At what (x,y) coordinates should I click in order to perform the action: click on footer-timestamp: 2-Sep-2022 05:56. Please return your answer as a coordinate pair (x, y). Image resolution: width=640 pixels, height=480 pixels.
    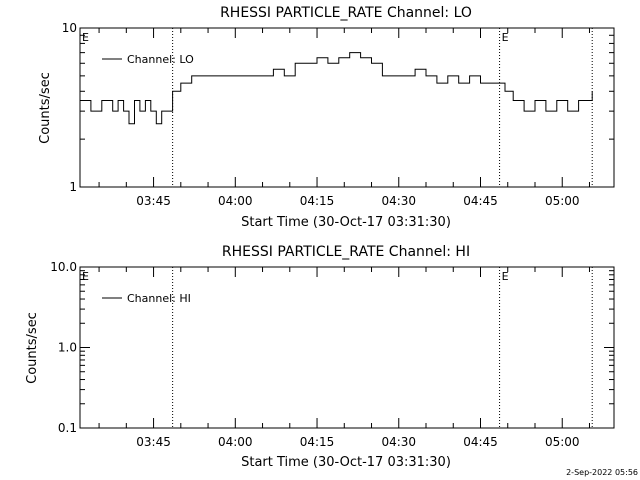
    Looking at the image, I should click on (602, 472).